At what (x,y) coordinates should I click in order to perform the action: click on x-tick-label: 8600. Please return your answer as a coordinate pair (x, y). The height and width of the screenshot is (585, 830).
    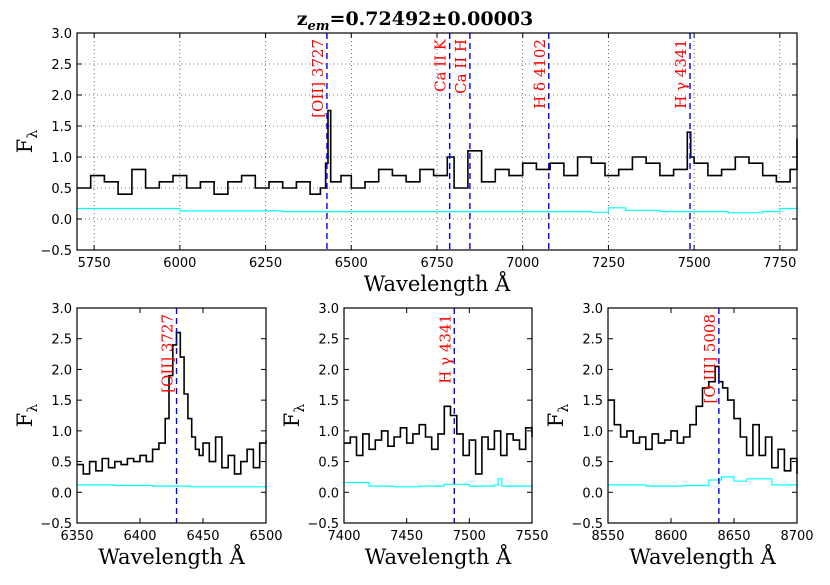
    Looking at the image, I should click on (670, 536).